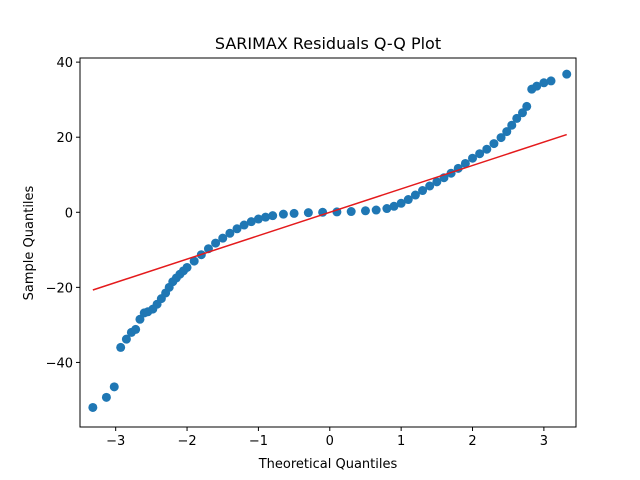 The height and width of the screenshot is (480, 640). What do you see at coordinates (328, 43) in the screenshot?
I see `chart-title: SARIMAX Residuals Q-Q Plot` at bounding box center [328, 43].